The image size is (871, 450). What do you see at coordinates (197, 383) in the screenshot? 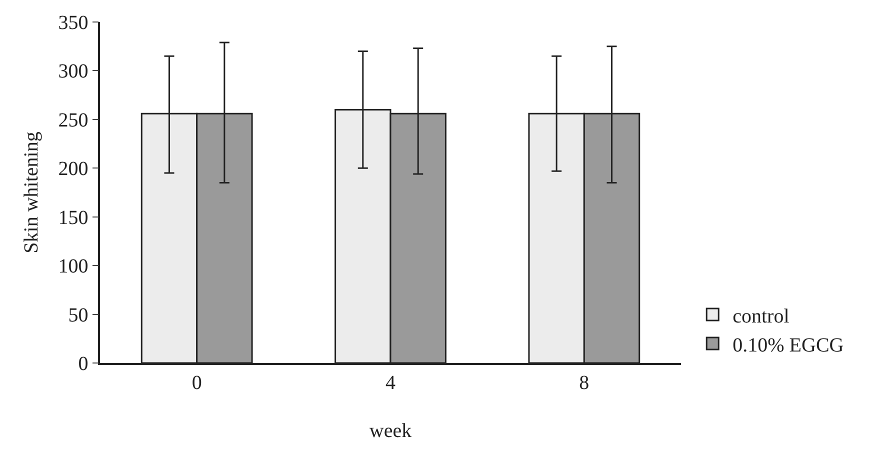
I see `x-tick-label: 0` at bounding box center [197, 383].